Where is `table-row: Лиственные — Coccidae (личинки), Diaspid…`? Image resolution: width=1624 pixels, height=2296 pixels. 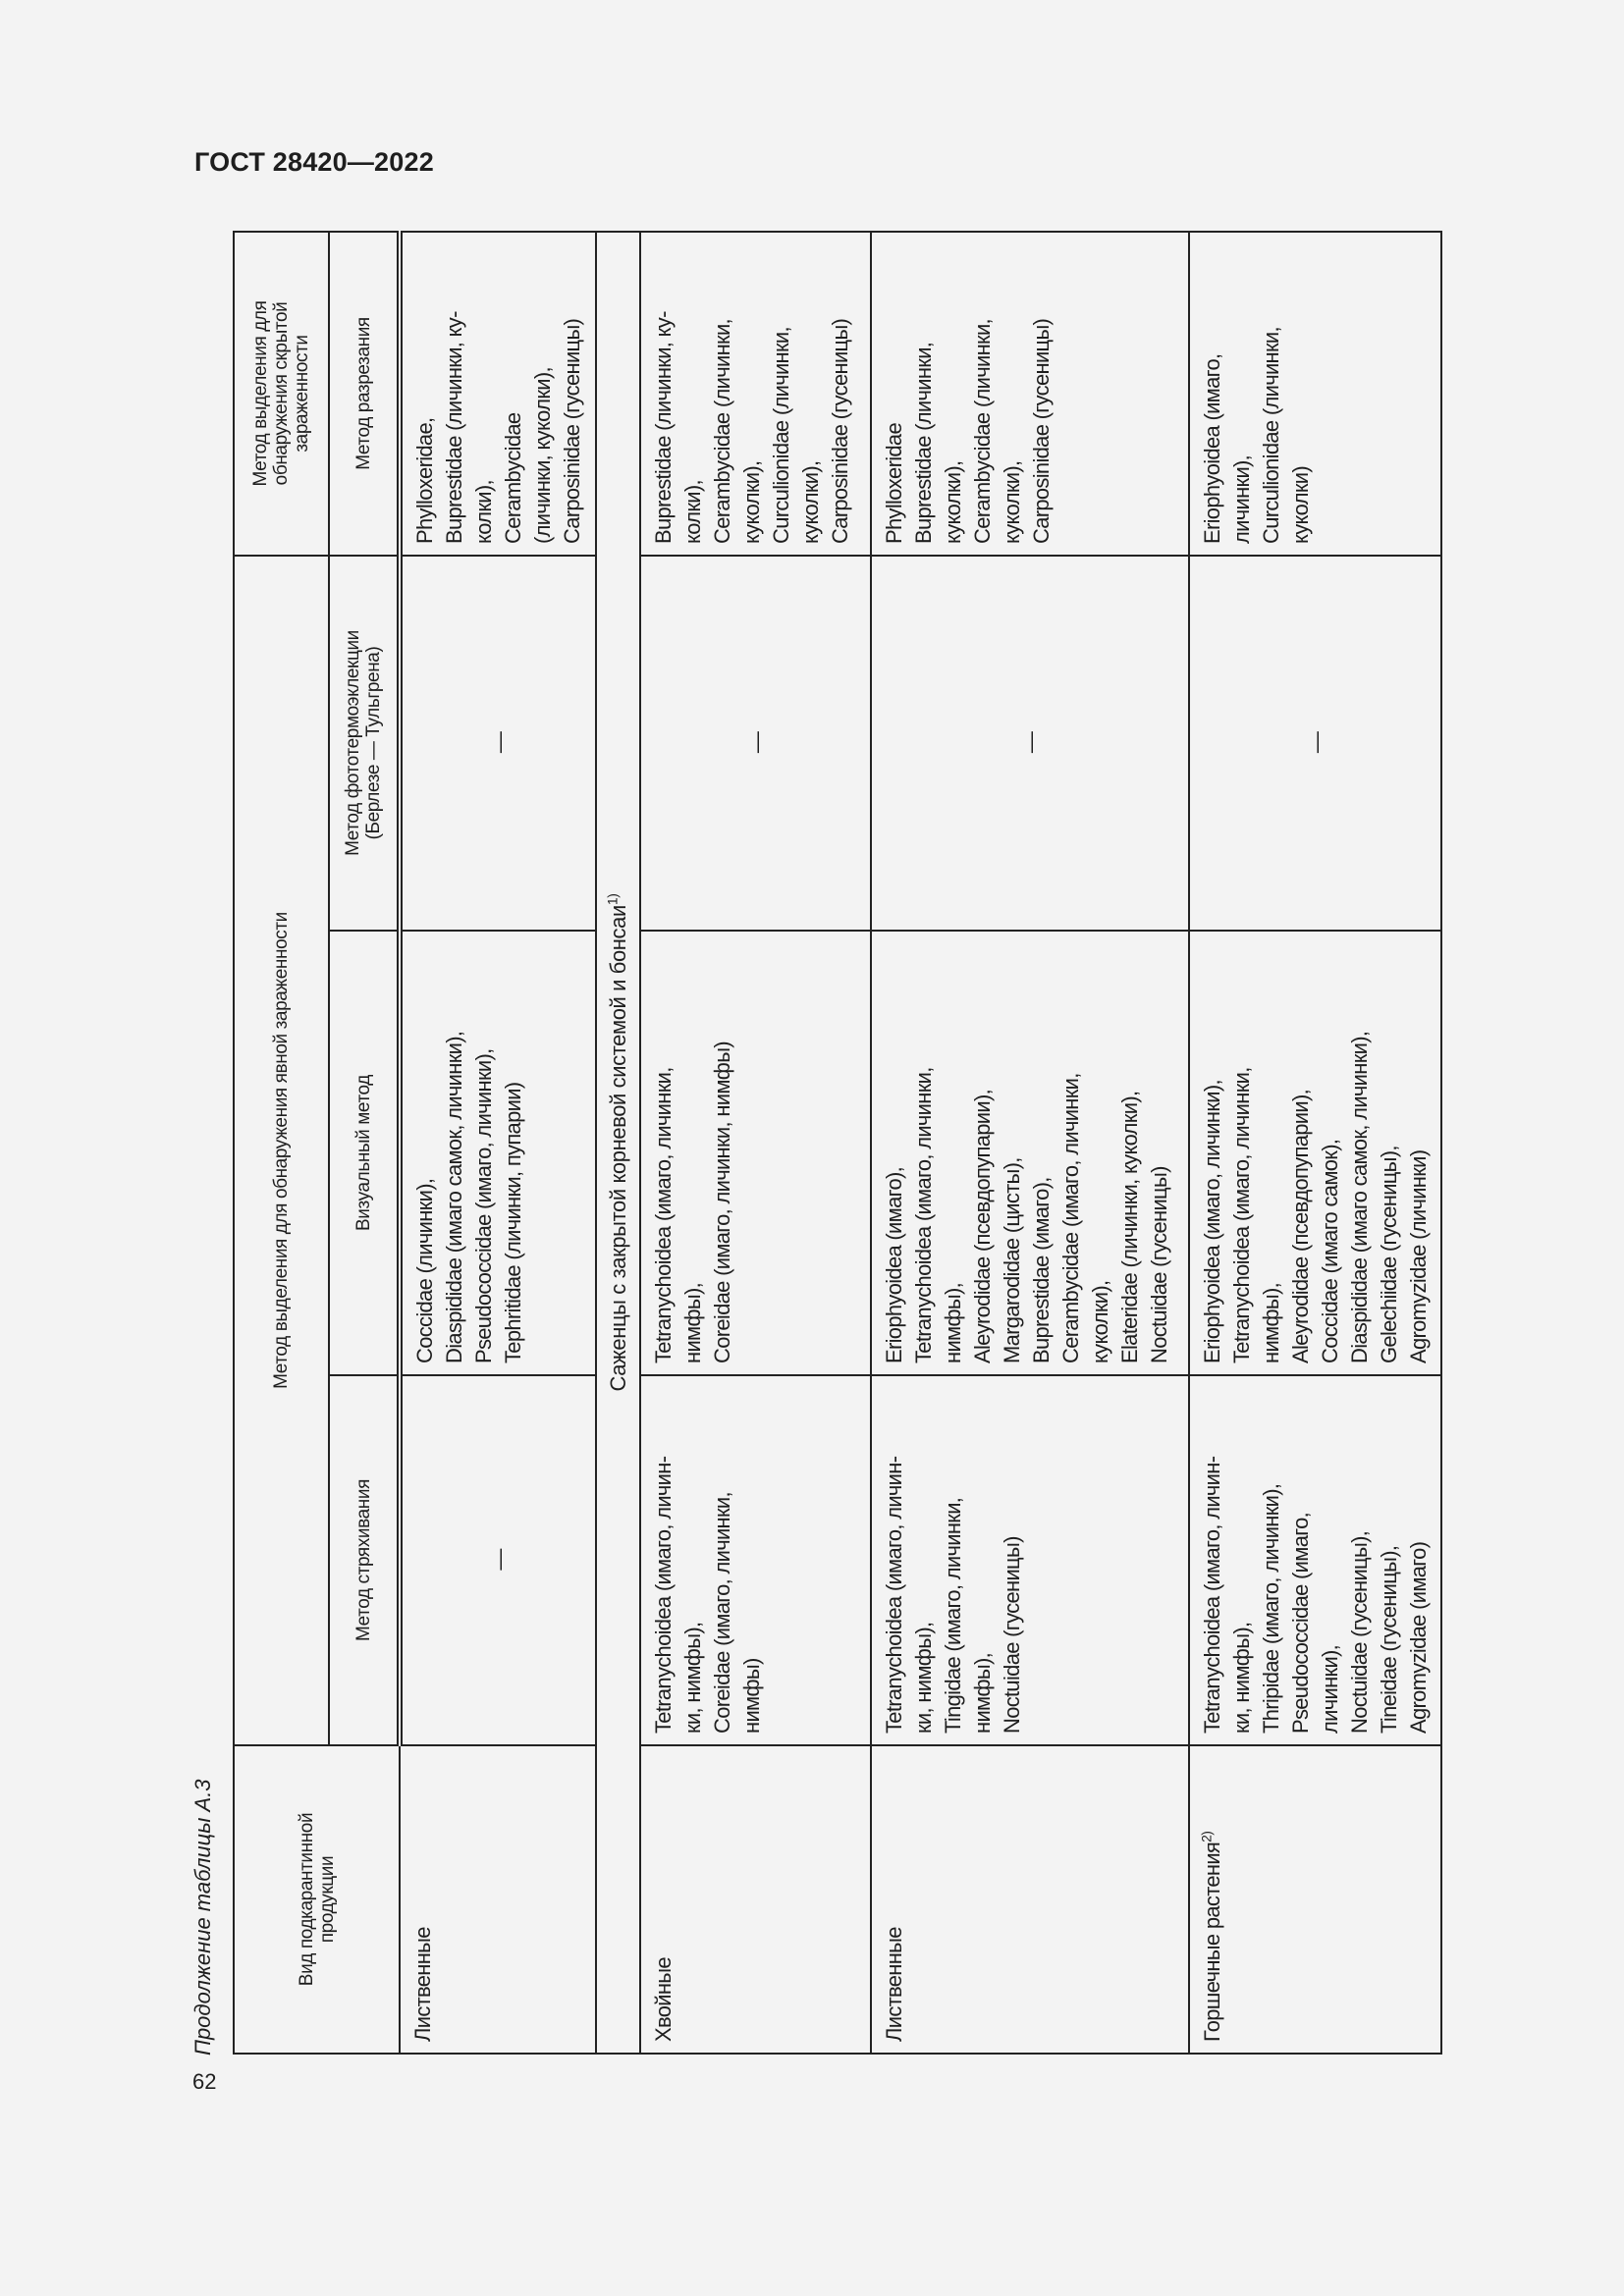
table-row: Лиственные — Coccidae (личинки), Diaspid… is located at coordinates (498, 1142).